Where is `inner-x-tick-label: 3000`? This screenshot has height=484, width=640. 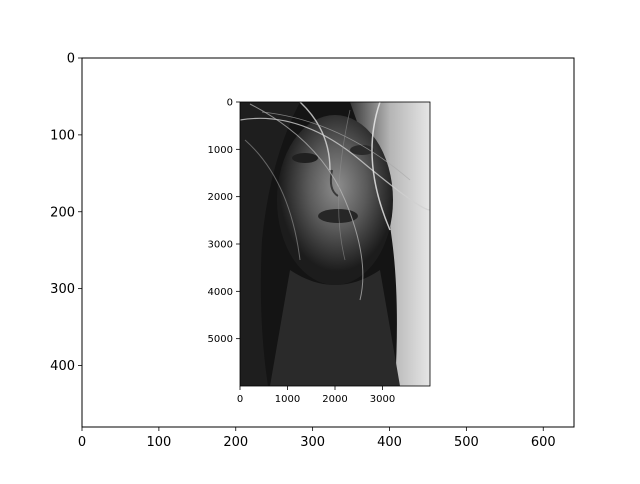
inner-x-tick-label: 3000 is located at coordinates (382, 399).